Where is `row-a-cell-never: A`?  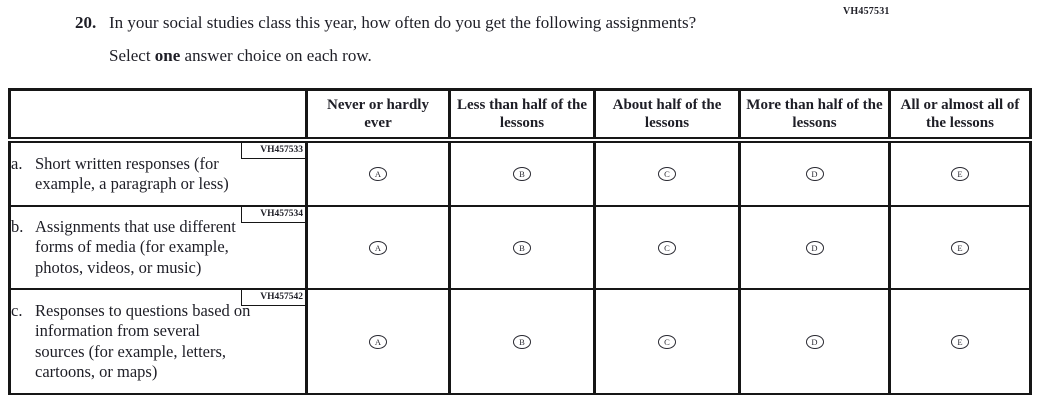 row-a-cell-never: A is located at coordinates (378, 173).